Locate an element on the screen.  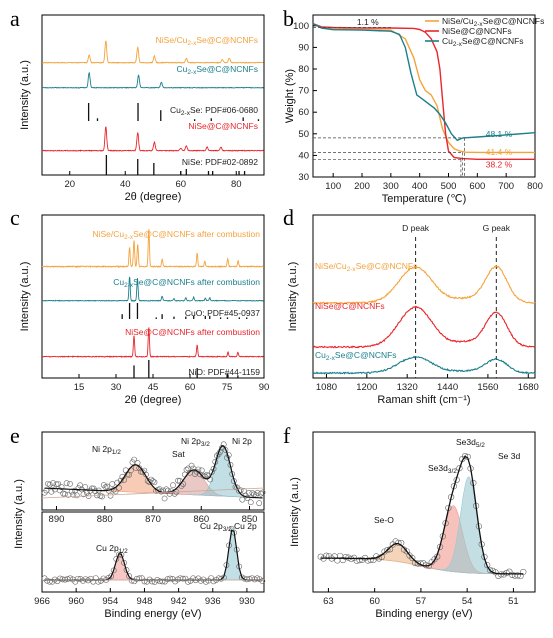
panel-b-legend-label-1: NiSe@C@NCNFs is located at coordinates (477, 31).